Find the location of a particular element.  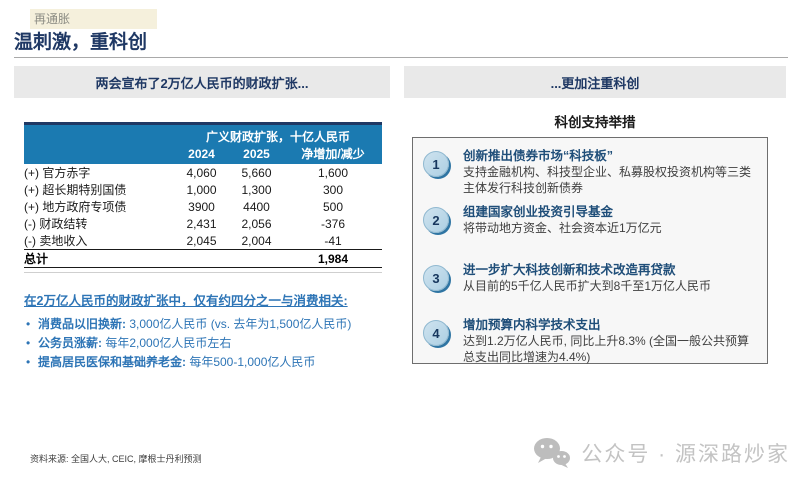

wechat-watermark: 公众号 · 源深路炒家 is located at coordinates (661, 452).